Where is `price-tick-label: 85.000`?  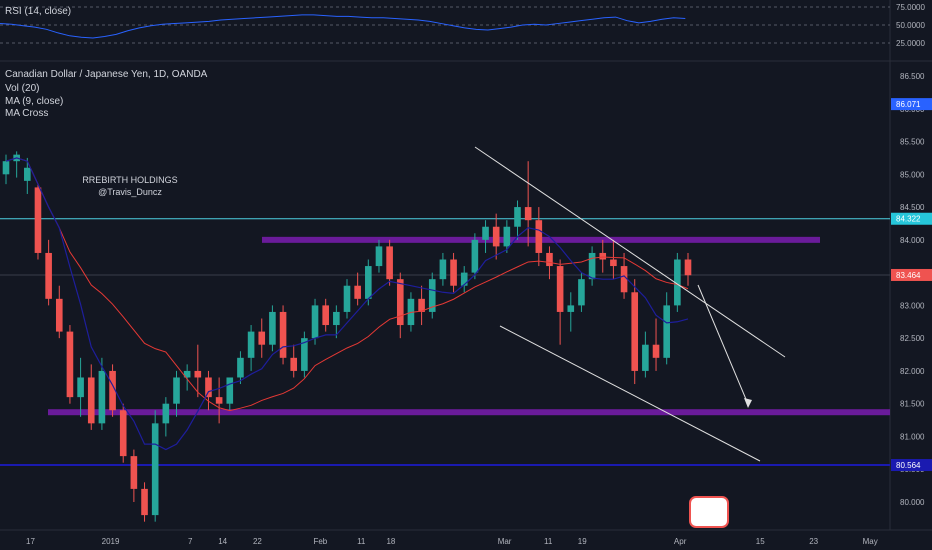 price-tick-label: 85.000 is located at coordinates (912, 174).